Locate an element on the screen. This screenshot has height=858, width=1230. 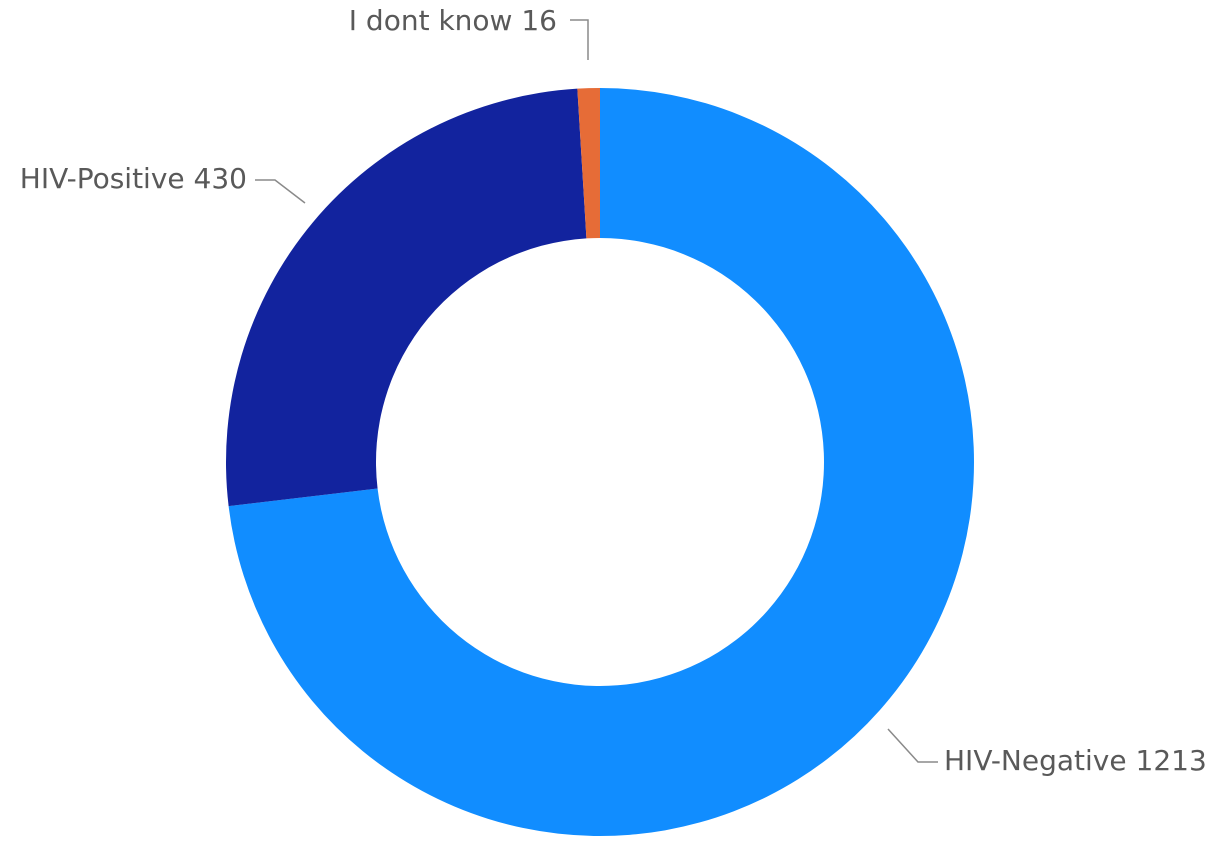
leader-line-hiv-negative is located at coordinates (912, 745).